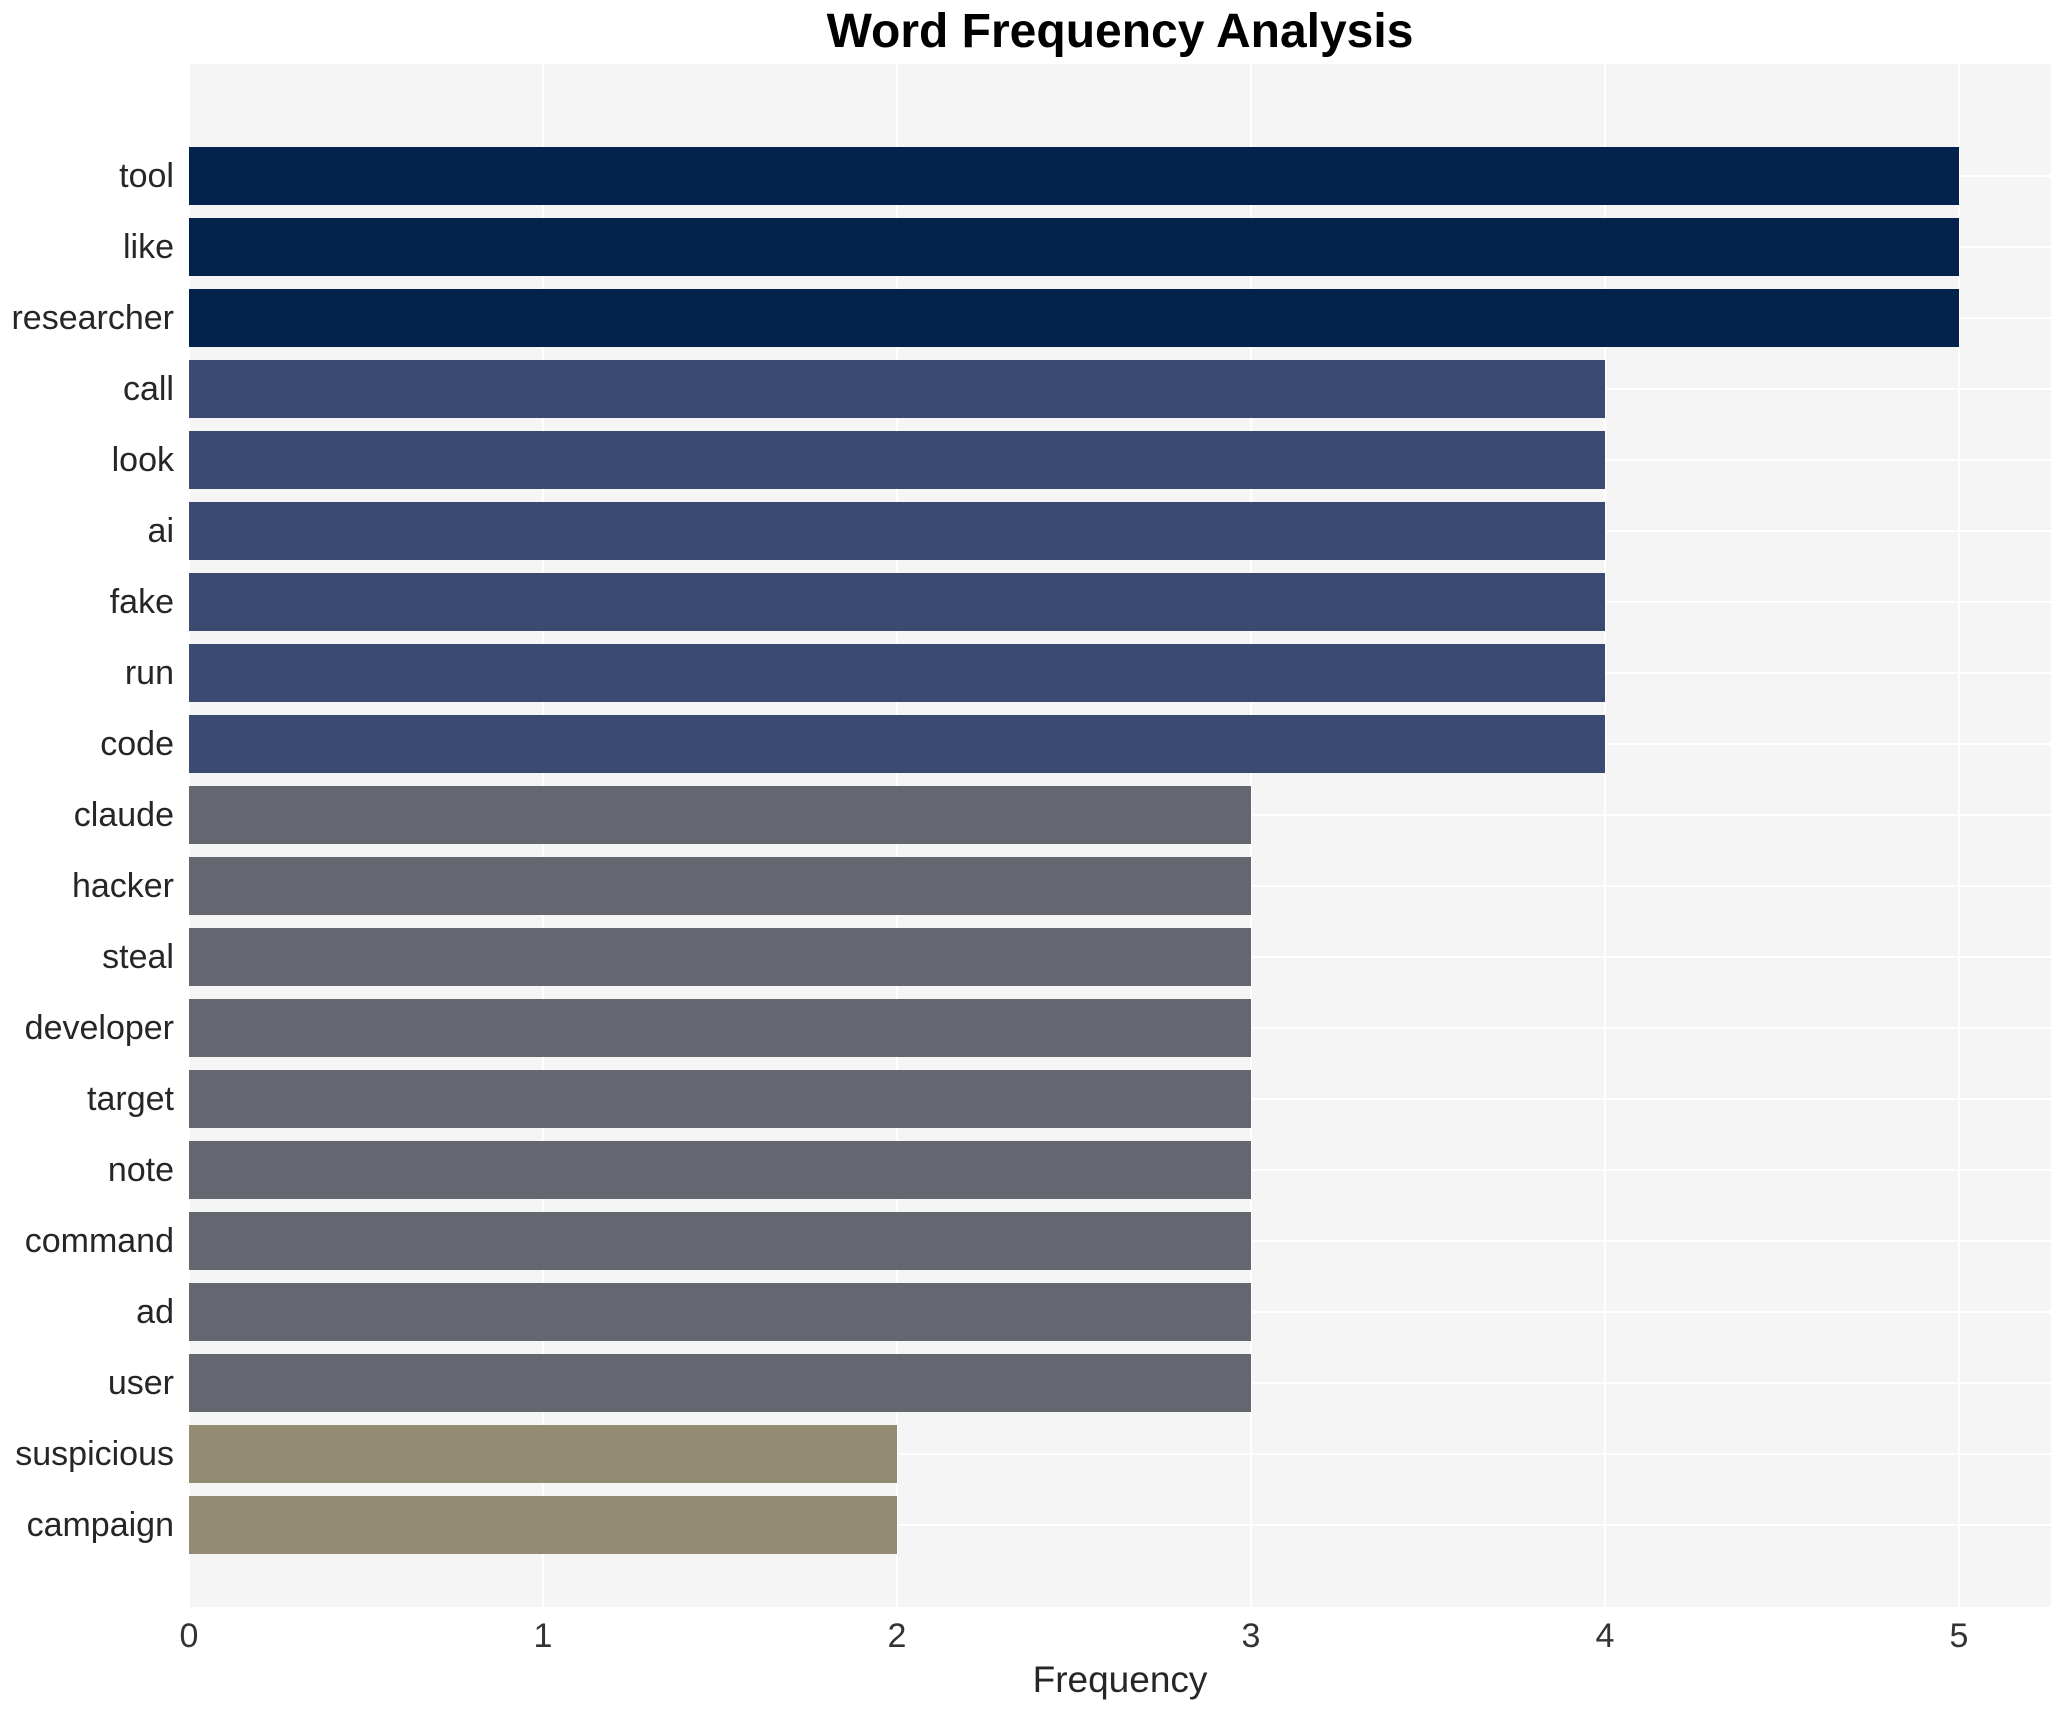 The width and height of the screenshot is (2069, 1710). Describe the element at coordinates (140, 1170) in the screenshot. I see `y-axis-label-note: note` at that location.